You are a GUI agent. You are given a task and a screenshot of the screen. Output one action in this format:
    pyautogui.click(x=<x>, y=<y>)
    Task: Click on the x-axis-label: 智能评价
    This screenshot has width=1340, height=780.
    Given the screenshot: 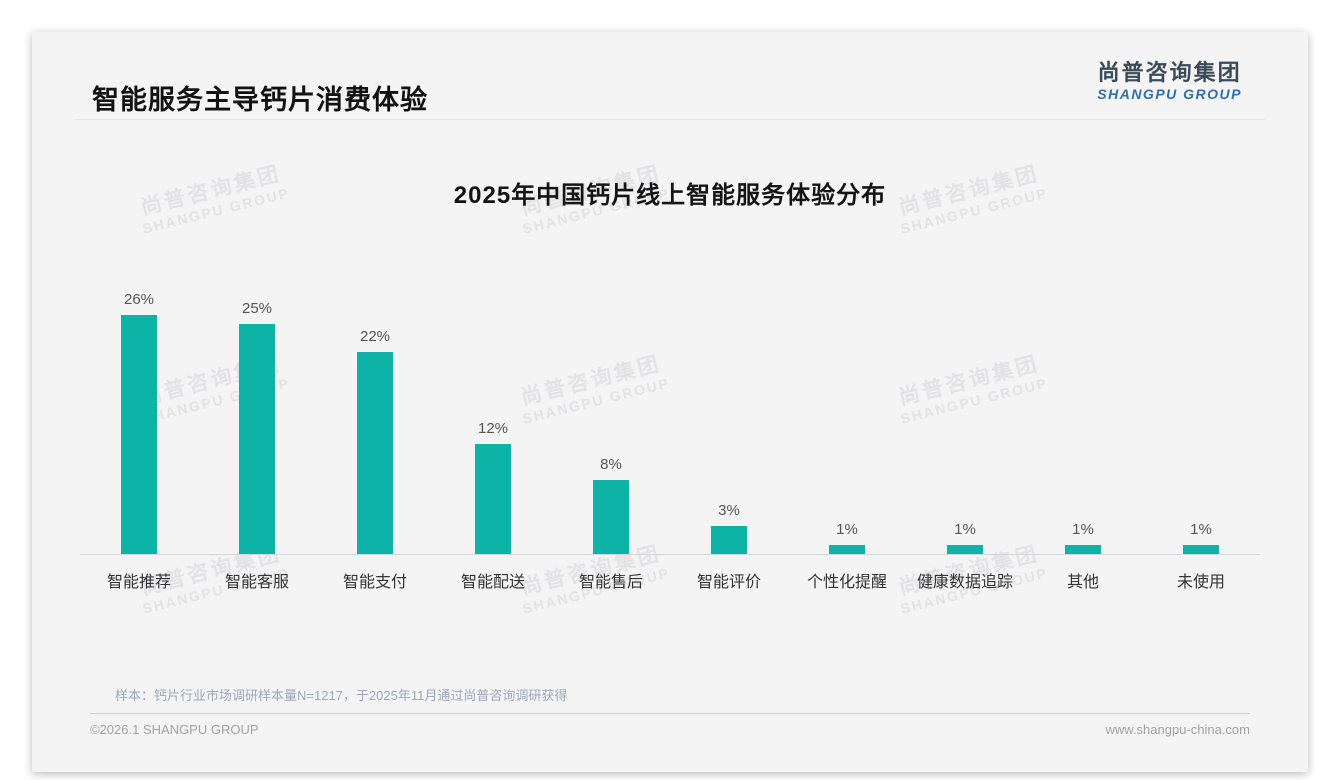 What is the action you would take?
    pyautogui.click(x=728, y=582)
    